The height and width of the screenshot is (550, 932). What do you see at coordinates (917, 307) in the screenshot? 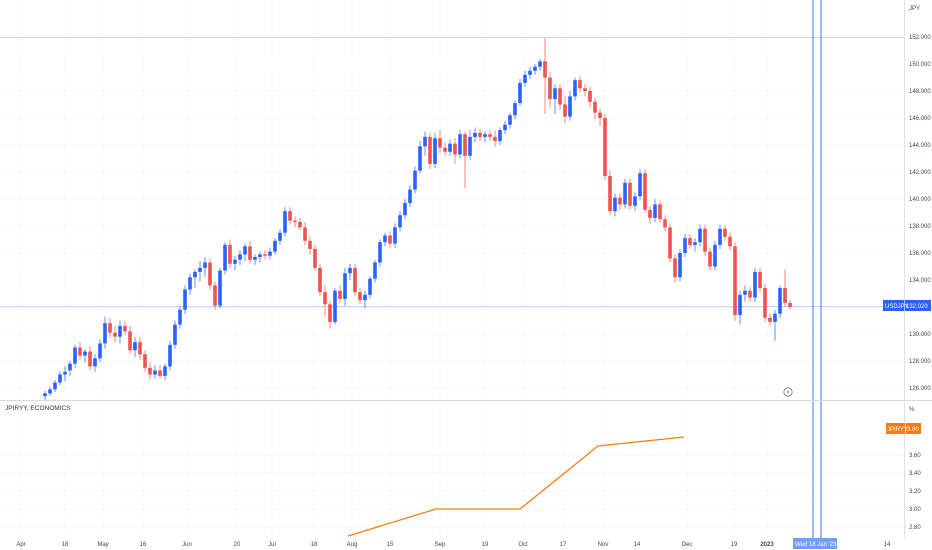
I see `last-price-label: 132.020` at bounding box center [917, 307].